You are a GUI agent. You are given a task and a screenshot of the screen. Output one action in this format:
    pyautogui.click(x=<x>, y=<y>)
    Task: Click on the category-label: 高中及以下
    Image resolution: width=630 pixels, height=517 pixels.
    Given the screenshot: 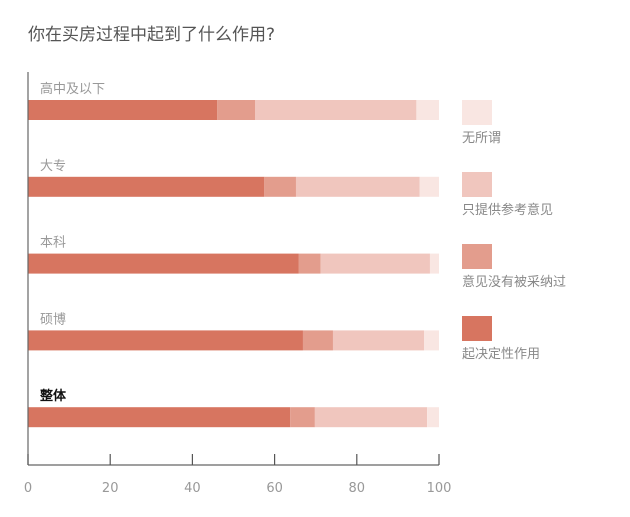 What is the action you would take?
    pyautogui.click(x=72, y=89)
    